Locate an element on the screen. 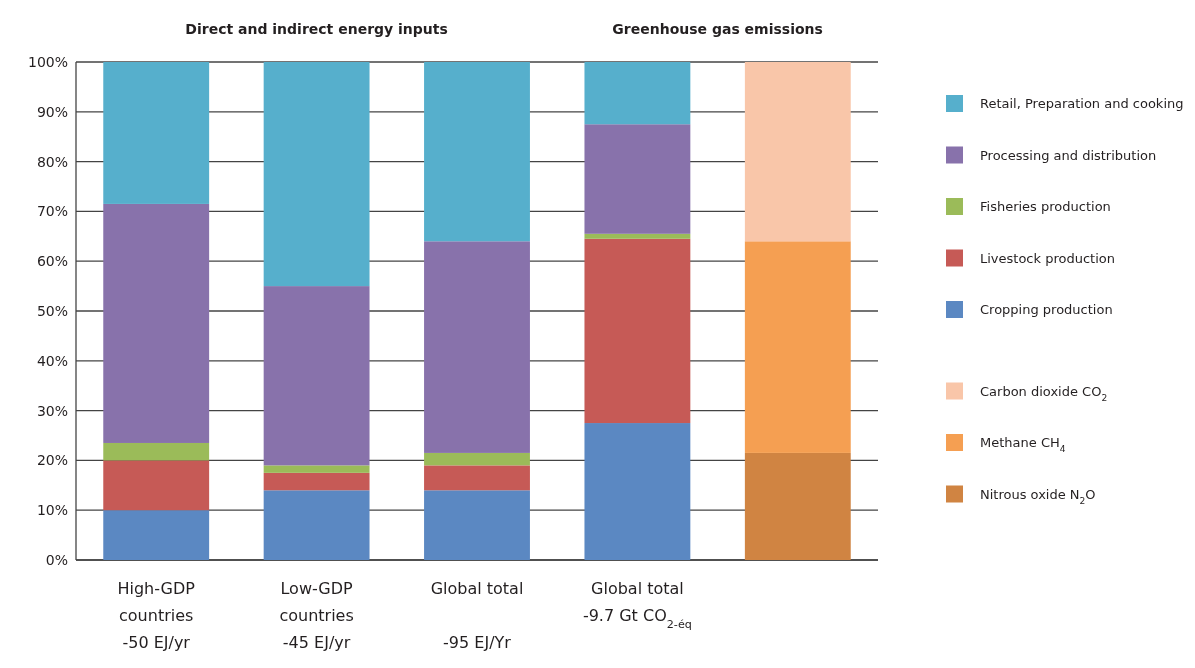 The width and height of the screenshot is (1195, 668). legend-label: Nitrous oxide N$_{2}$O is located at coordinates (1038, 496).